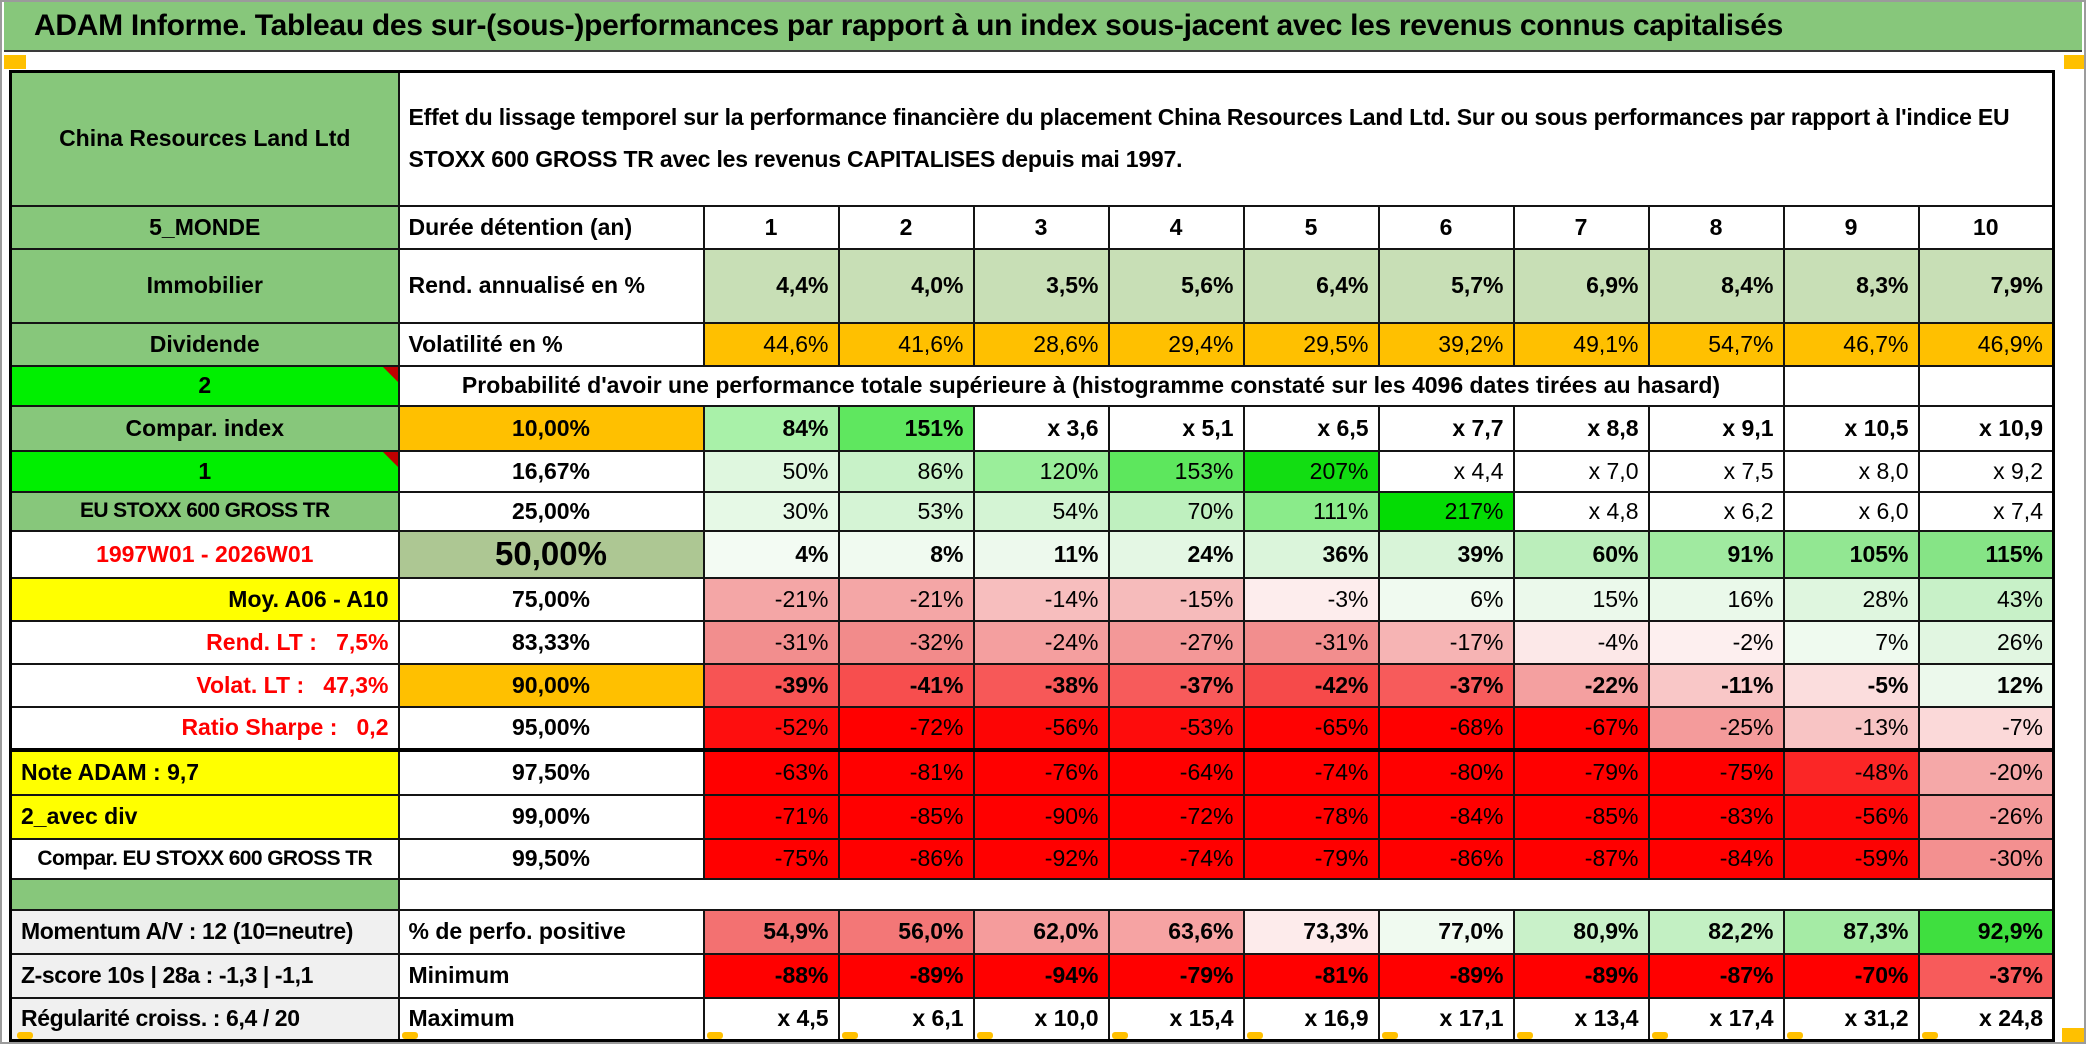 The width and height of the screenshot is (2086, 1044). I want to click on durations-col10: 10, so click(1986, 227).